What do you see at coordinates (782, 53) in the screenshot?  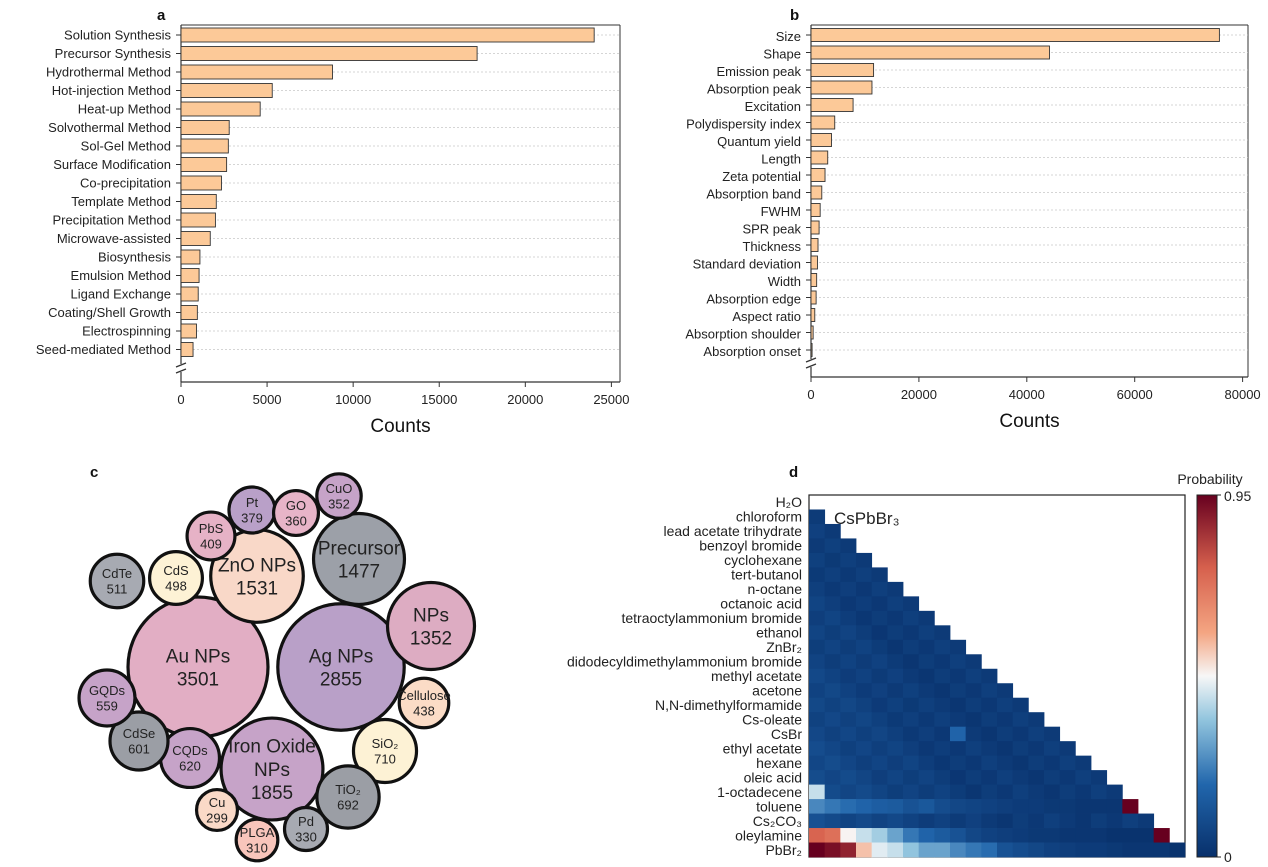 I see `category-label: Shape` at bounding box center [782, 53].